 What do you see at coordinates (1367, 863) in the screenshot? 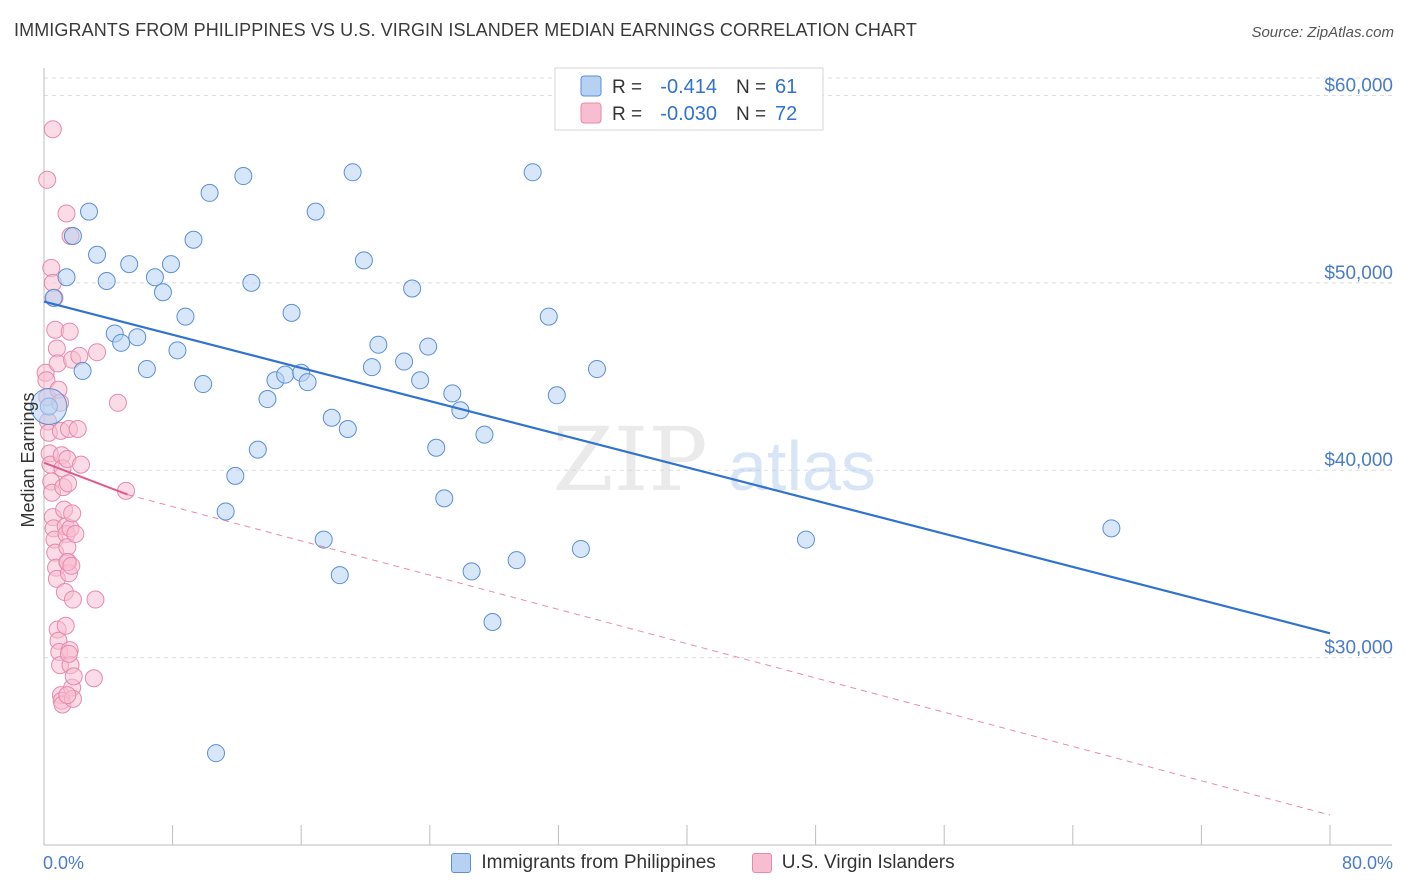
I see `x-tick-max: 80.0%` at bounding box center [1367, 863].